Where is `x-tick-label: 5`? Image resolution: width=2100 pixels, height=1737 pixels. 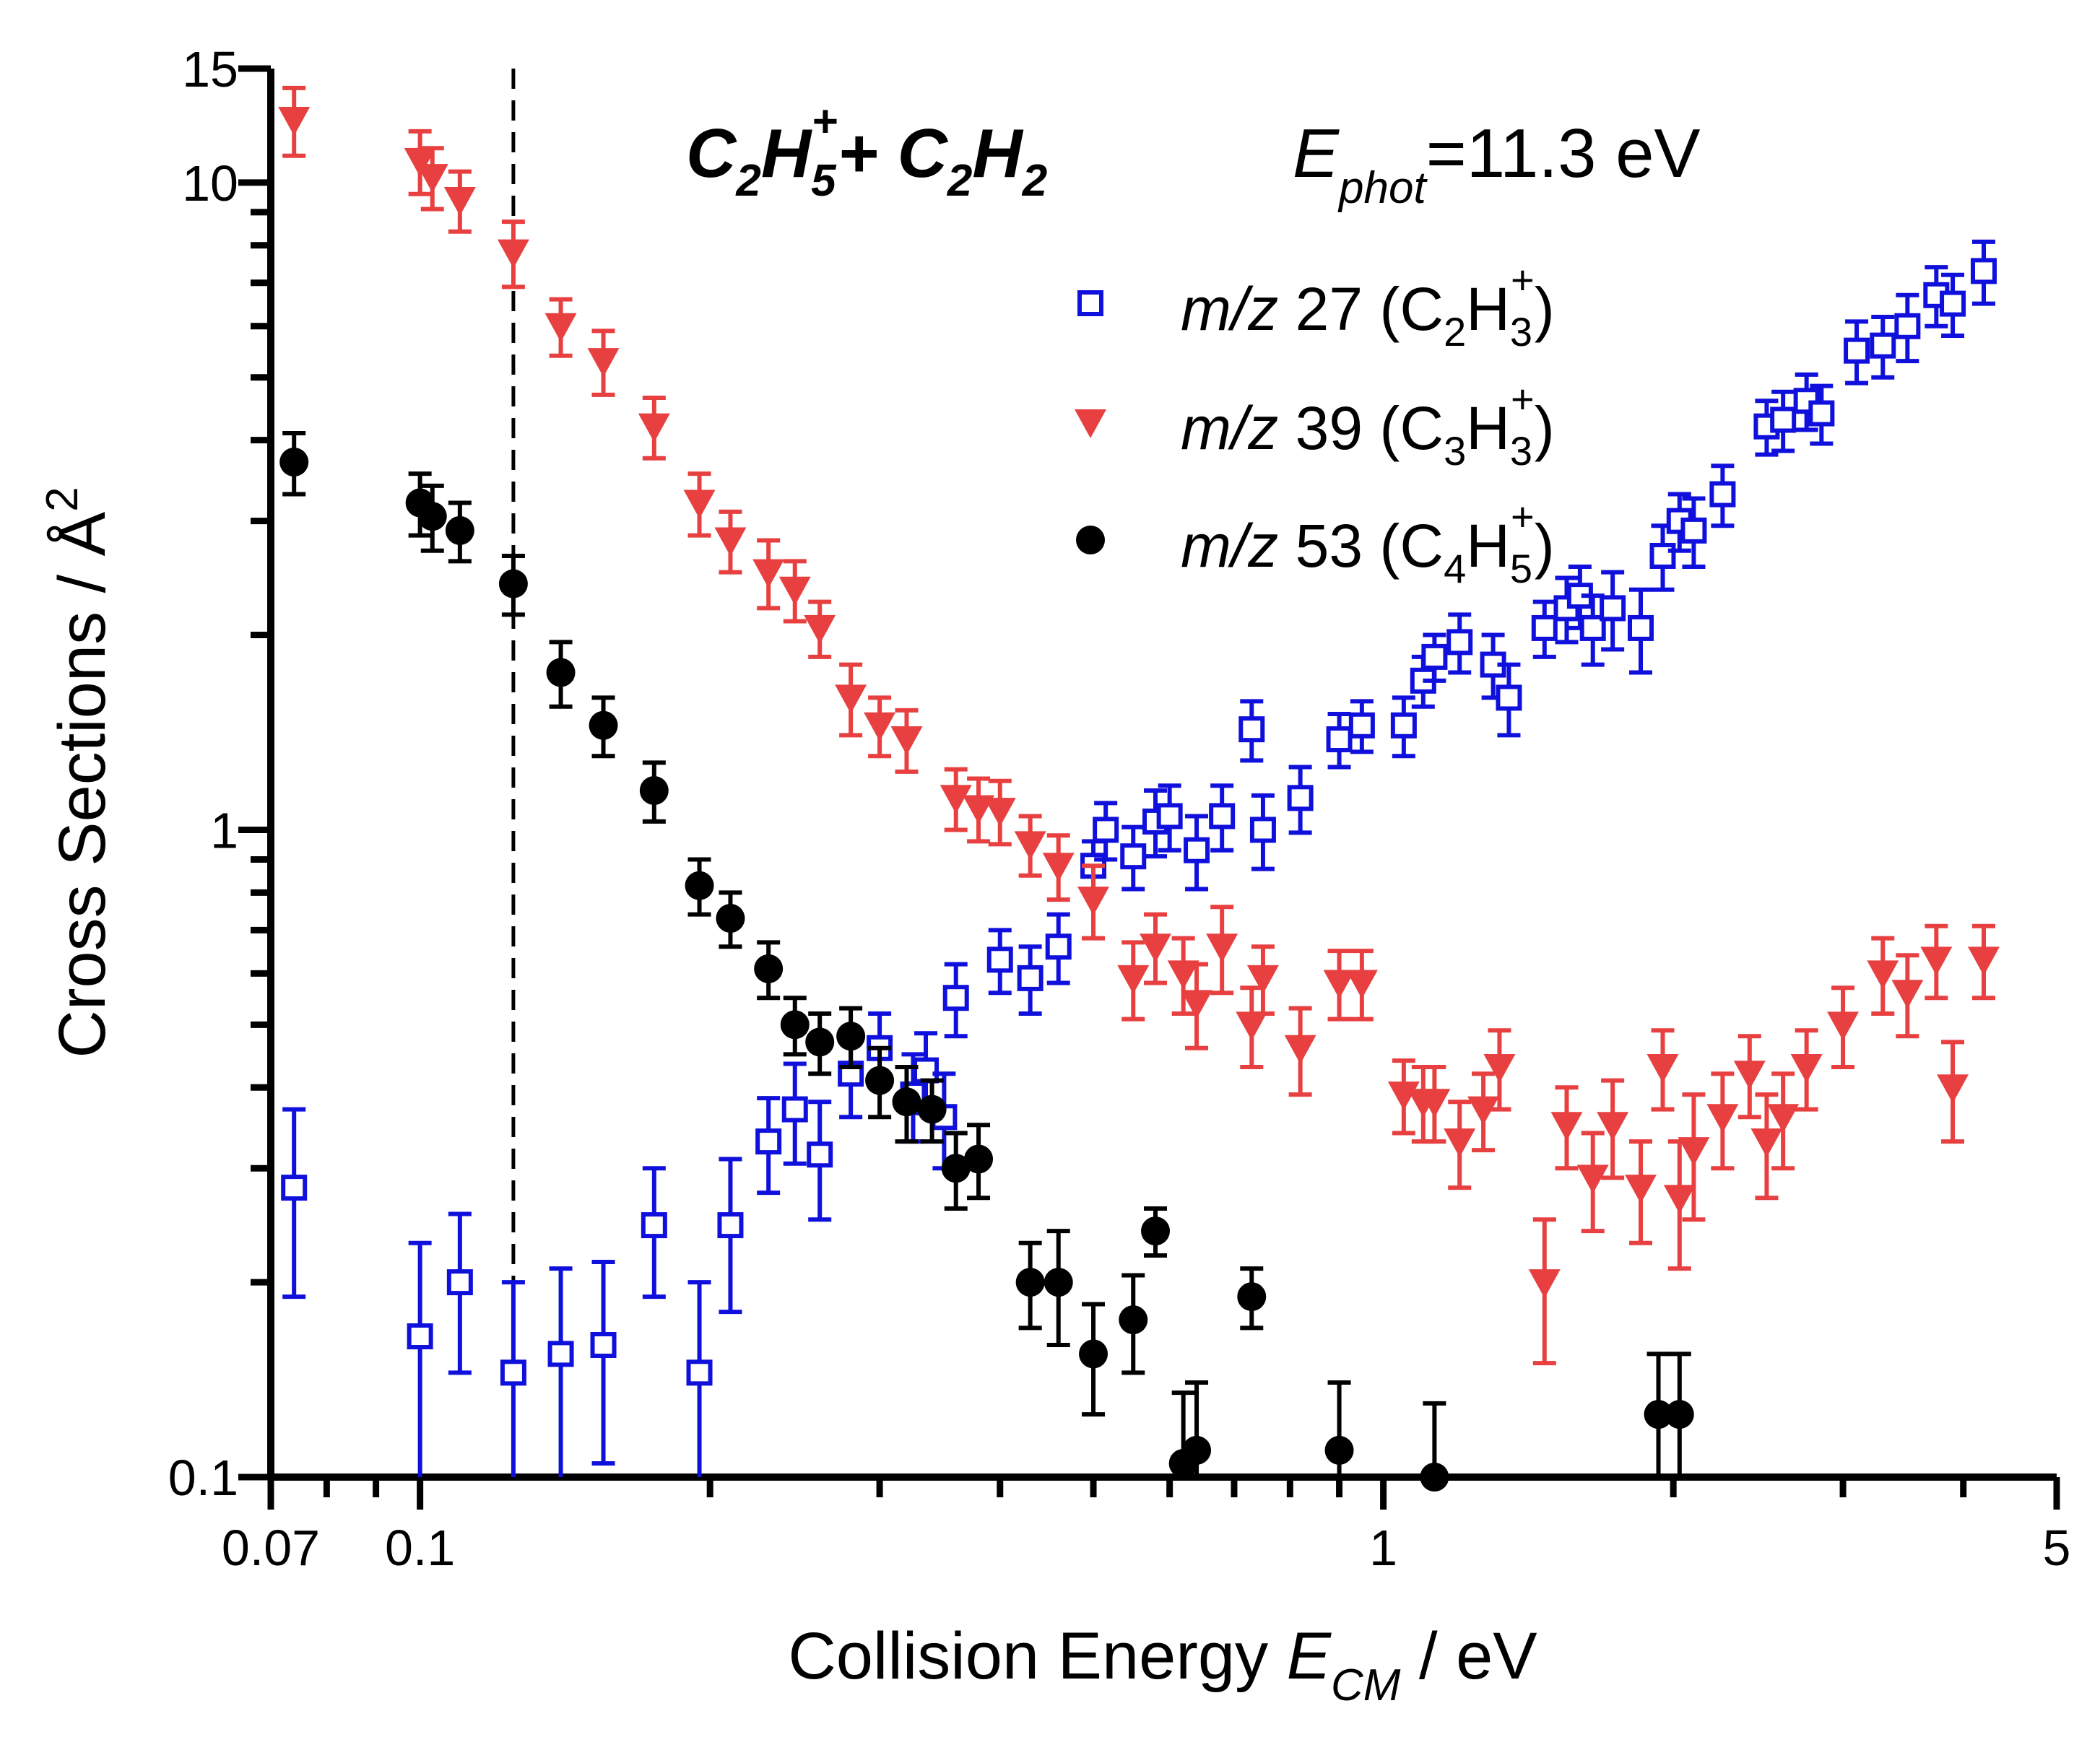
x-tick-label: 5 is located at coordinates (2057, 1548).